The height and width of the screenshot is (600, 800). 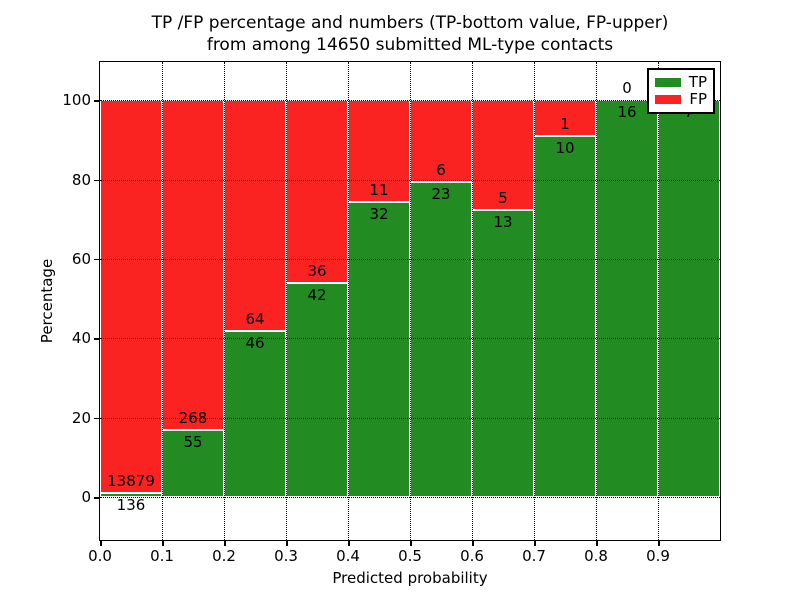 What do you see at coordinates (131, 481) in the screenshot?
I see `bar-count-label-fp: 13879` at bounding box center [131, 481].